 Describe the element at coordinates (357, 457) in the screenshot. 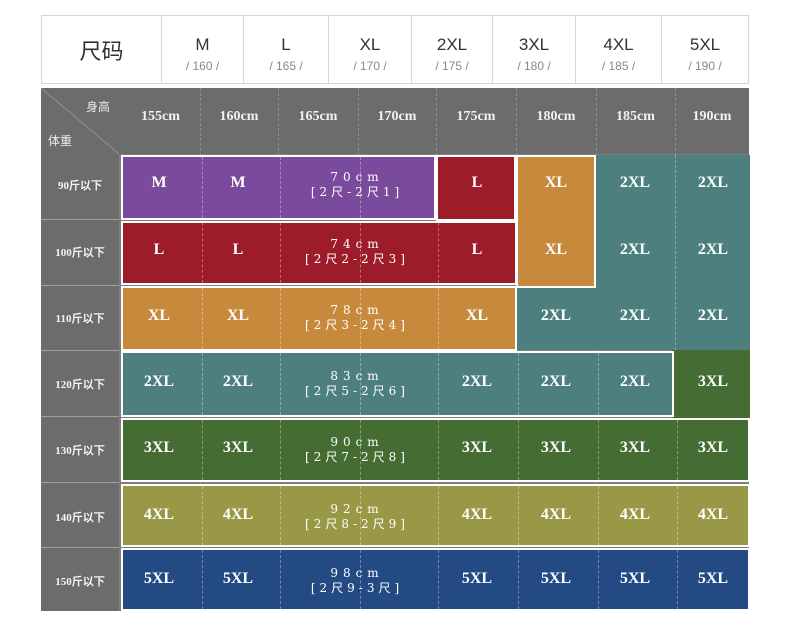

I see `length-range: [2尺7-2尺8]` at that location.